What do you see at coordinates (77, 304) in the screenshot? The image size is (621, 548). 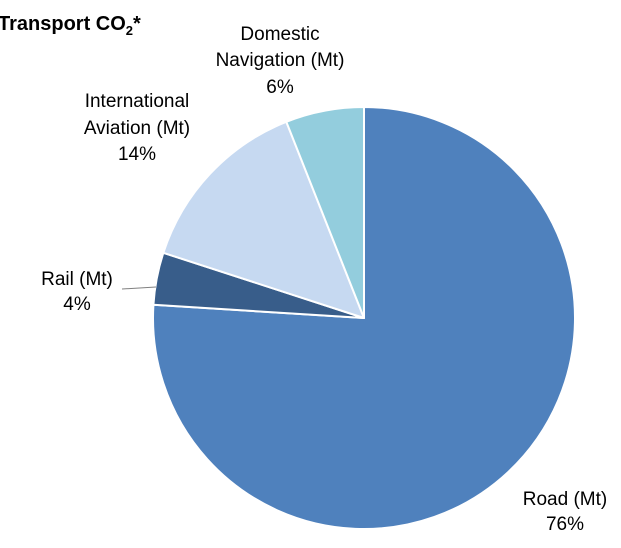 I see `label-rail-percent: 4%` at bounding box center [77, 304].